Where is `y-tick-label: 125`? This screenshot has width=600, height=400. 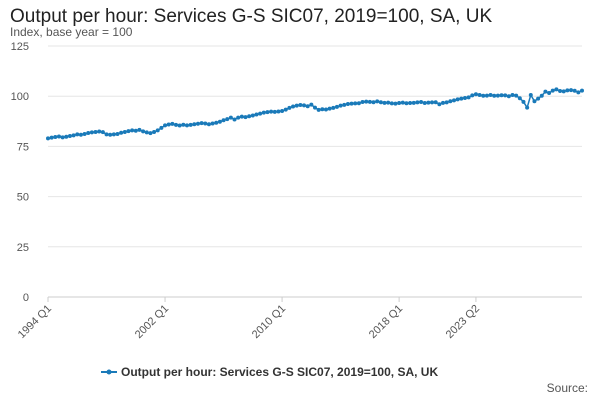 y-tick-label: 125 is located at coordinates (20, 47).